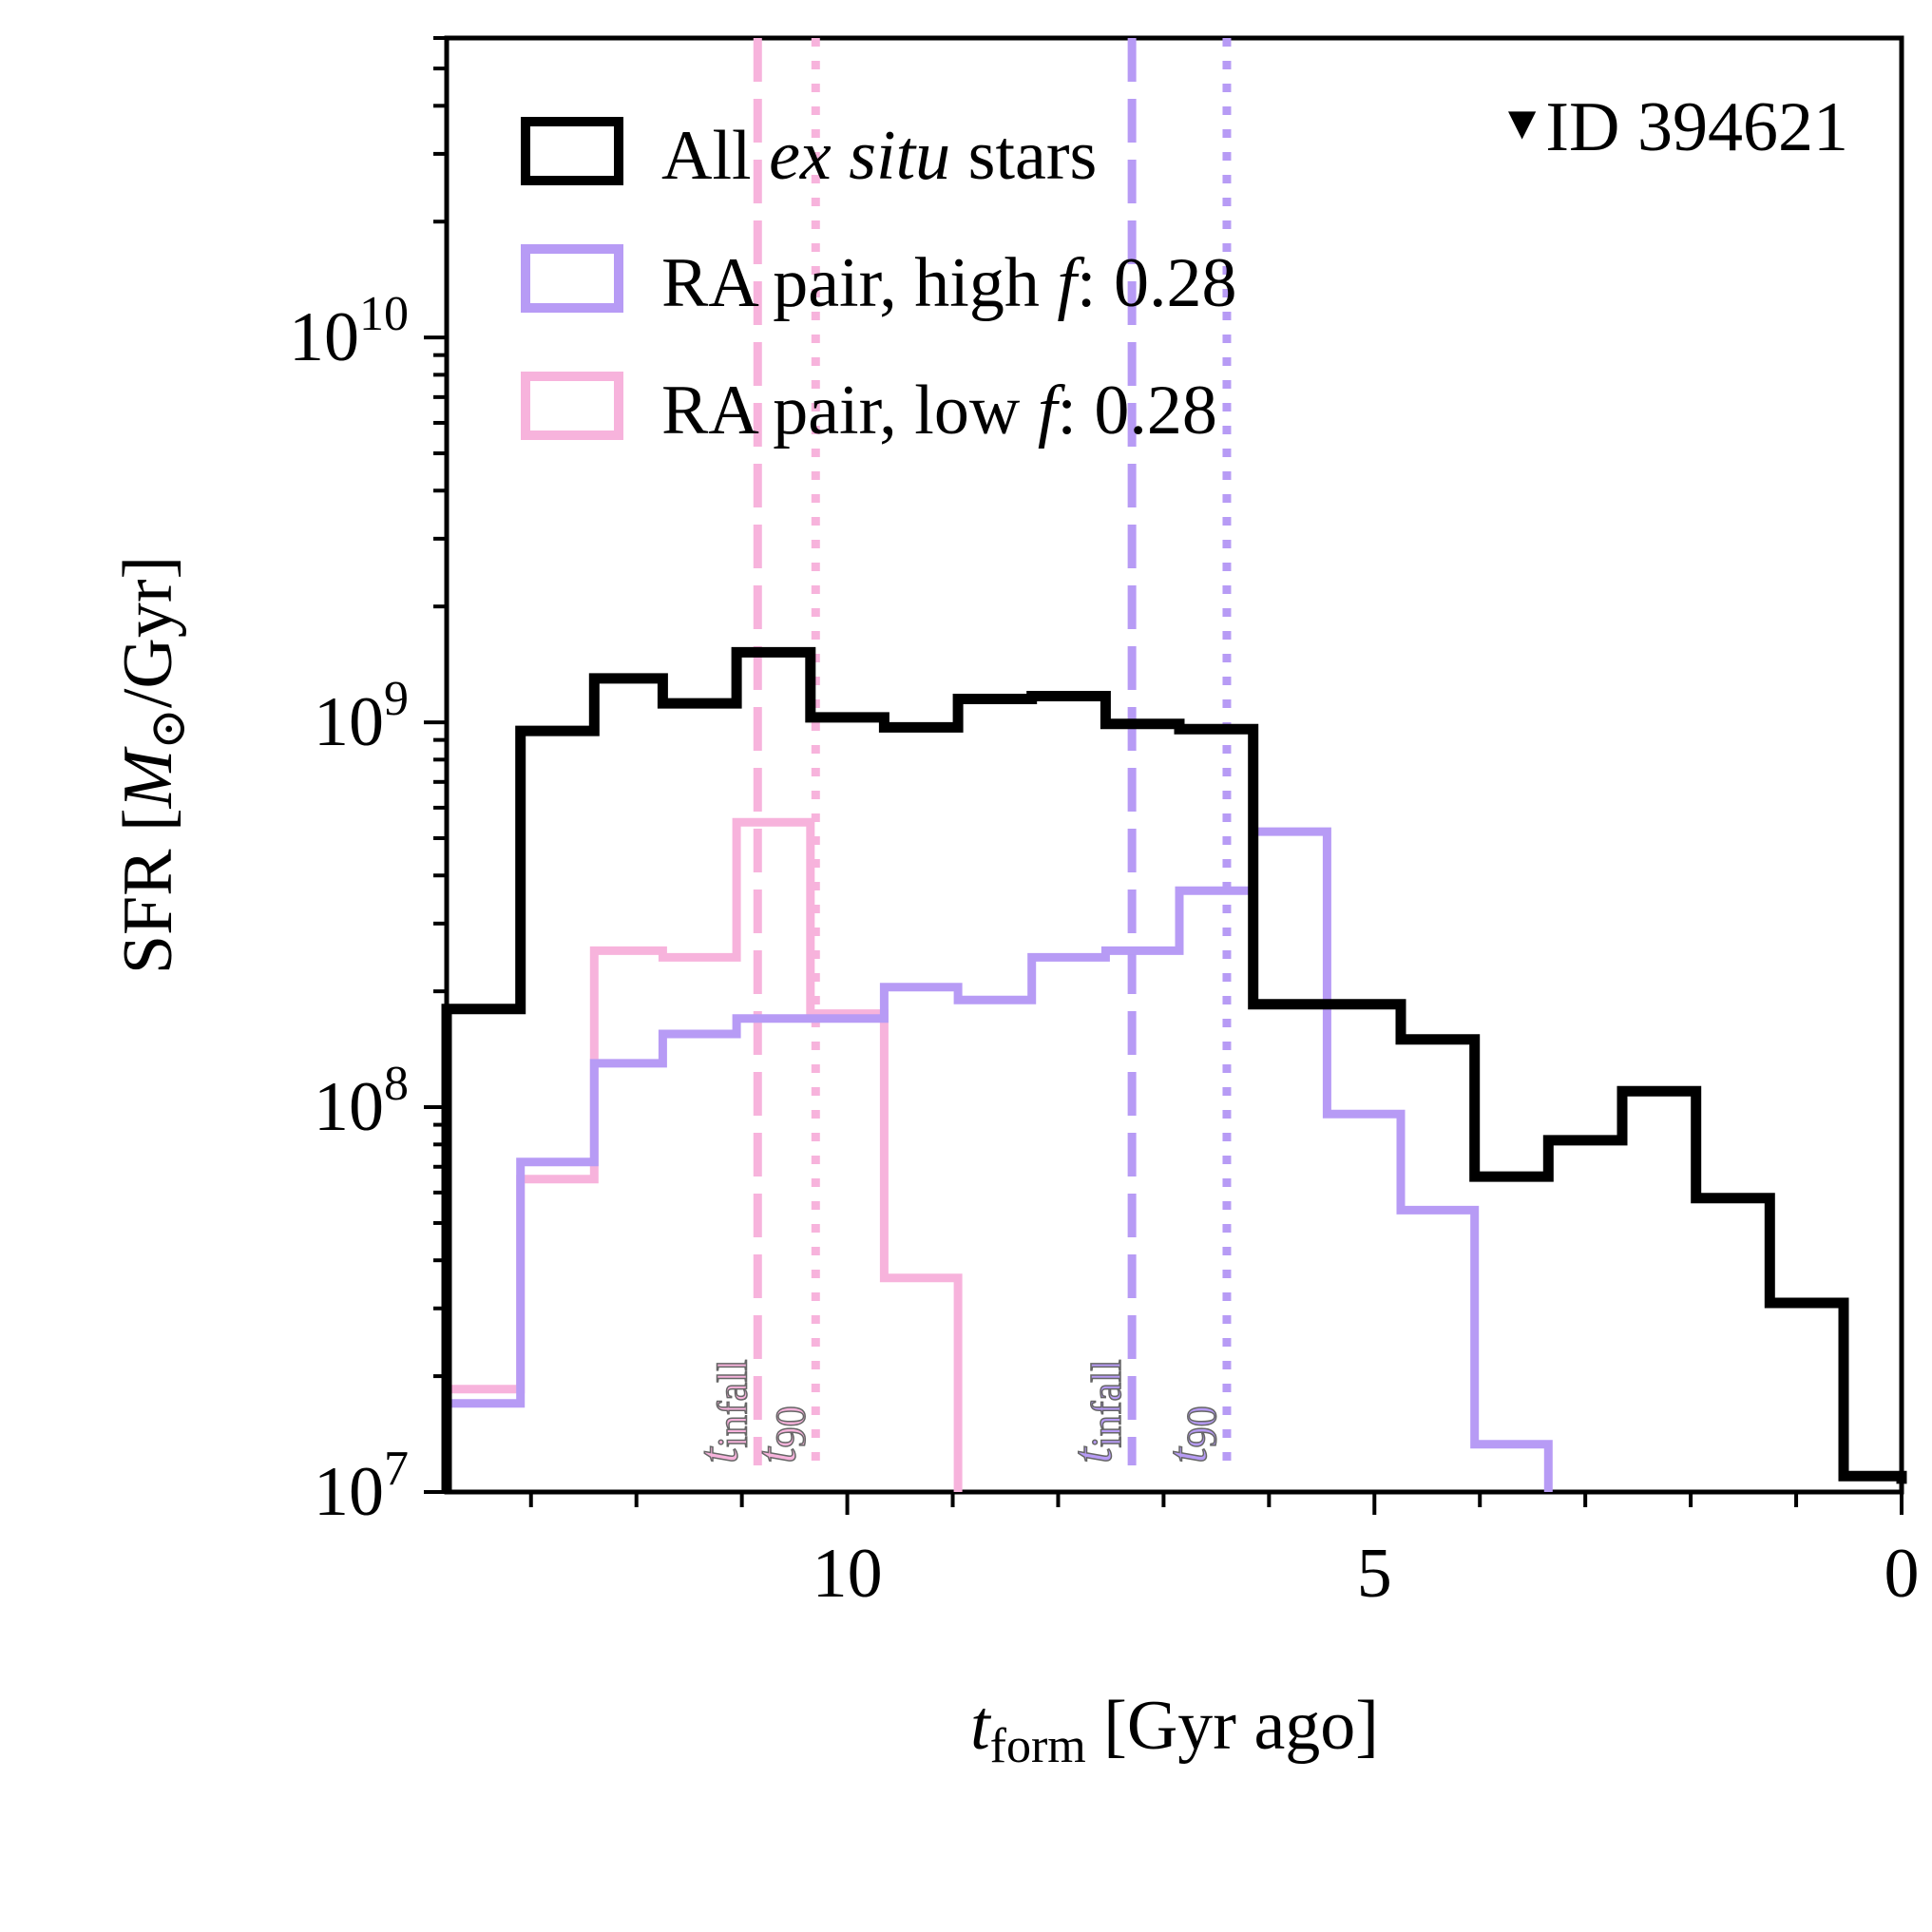 Image resolution: width=1932 pixels, height=1932 pixels. I want to click on vline-label-low_infall: tinfall, so click(721, 1411).